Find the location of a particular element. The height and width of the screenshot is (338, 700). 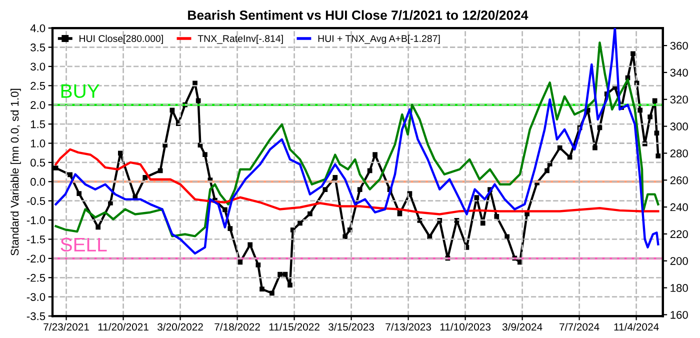

y-tick-label: -3.0 is located at coordinates (36, 297).